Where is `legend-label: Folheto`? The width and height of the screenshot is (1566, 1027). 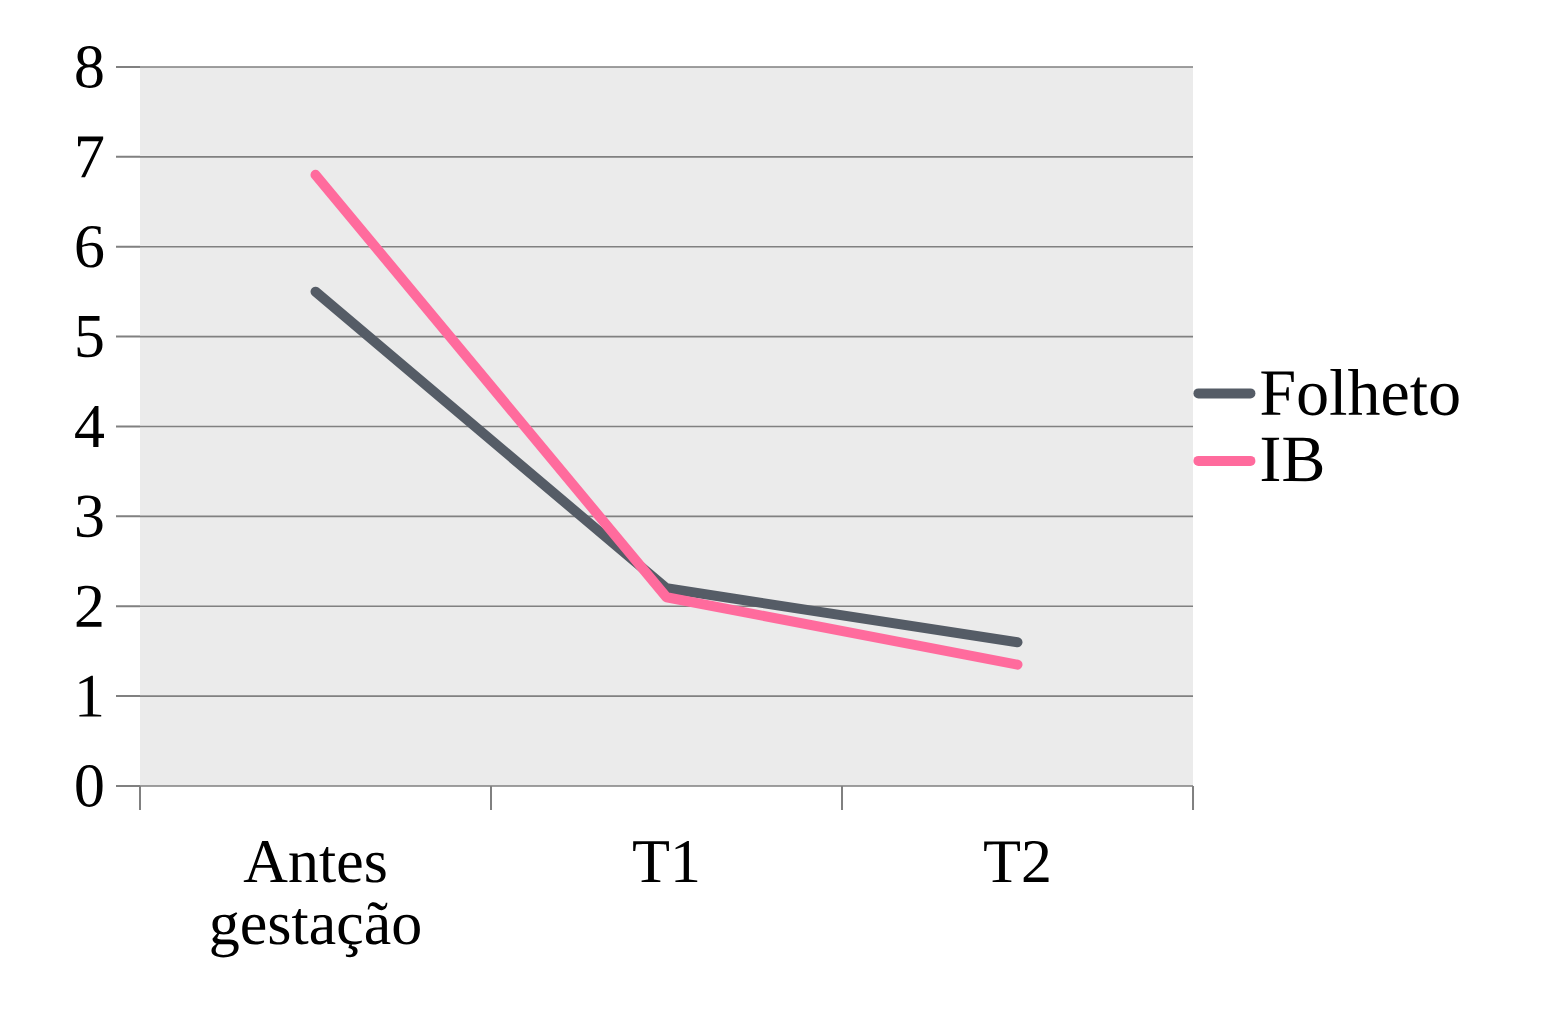
legend-label: Folheto is located at coordinates (1360, 392).